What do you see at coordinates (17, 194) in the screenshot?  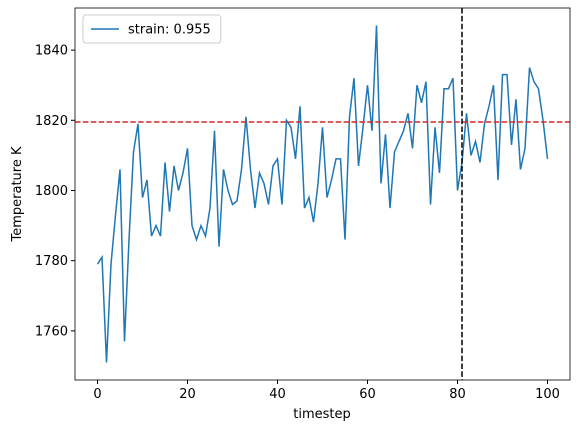 I see `y-axis-label: Temperature K` at bounding box center [17, 194].